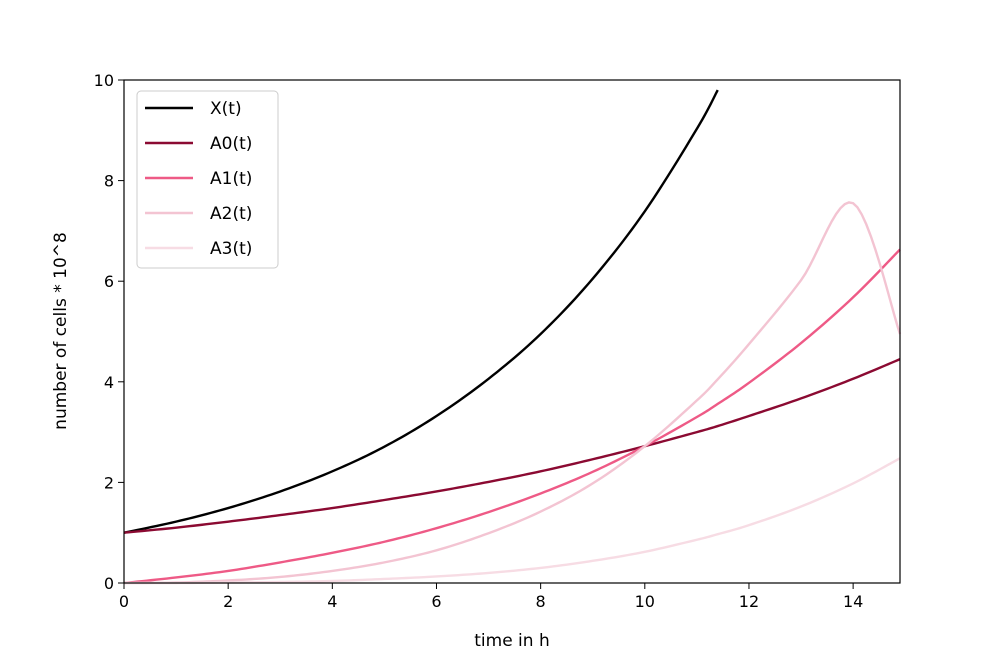  Describe the element at coordinates (109, 583) in the screenshot. I see `y-tick-label: 0` at that location.